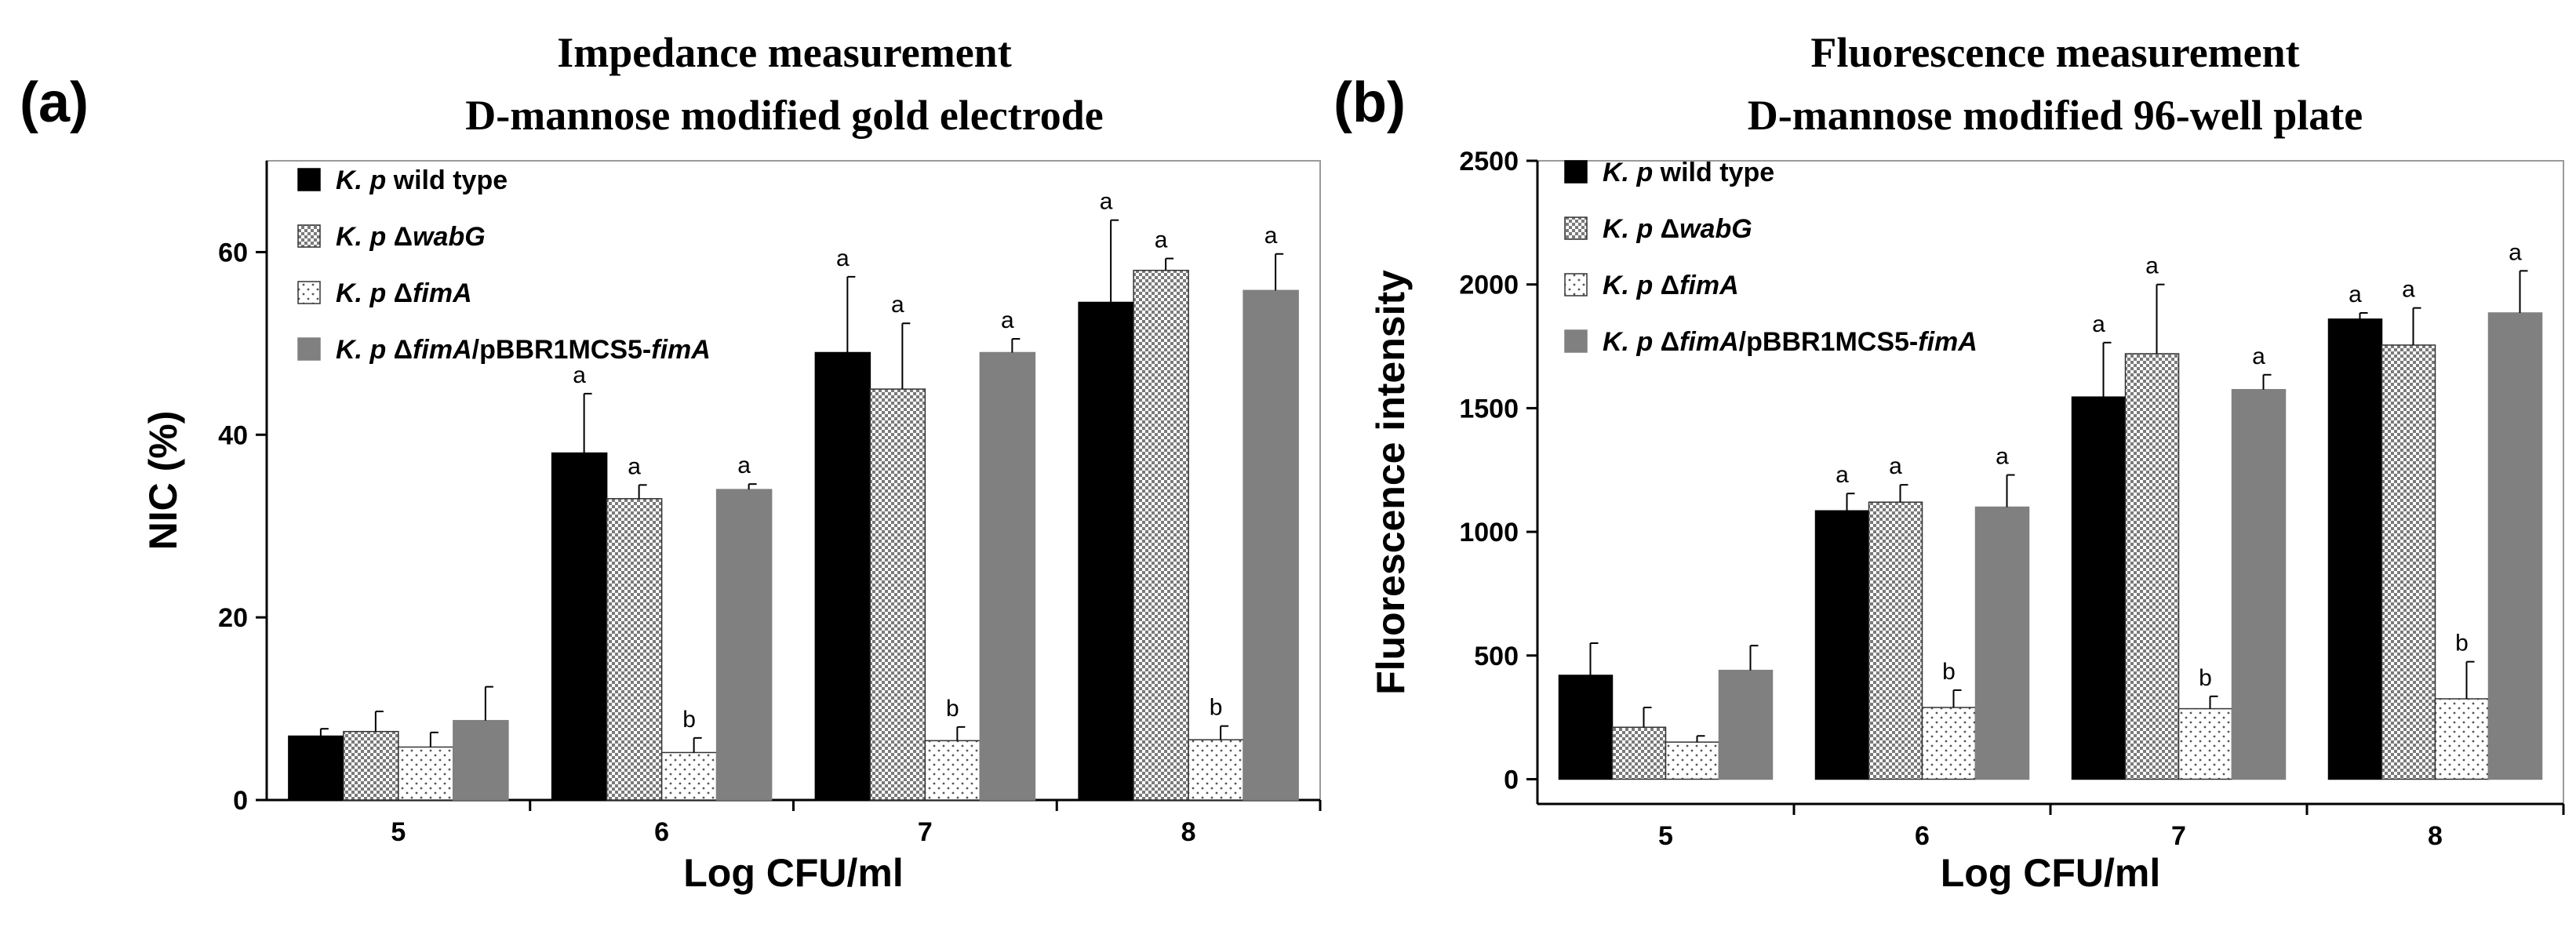 The image size is (2576, 931). What do you see at coordinates (1496, 656) in the screenshot?
I see `y-tick-label: 500` at bounding box center [1496, 656].